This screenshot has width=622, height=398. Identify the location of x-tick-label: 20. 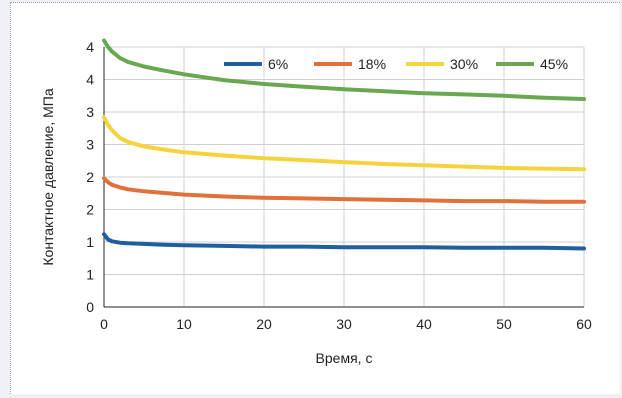
(264, 324).